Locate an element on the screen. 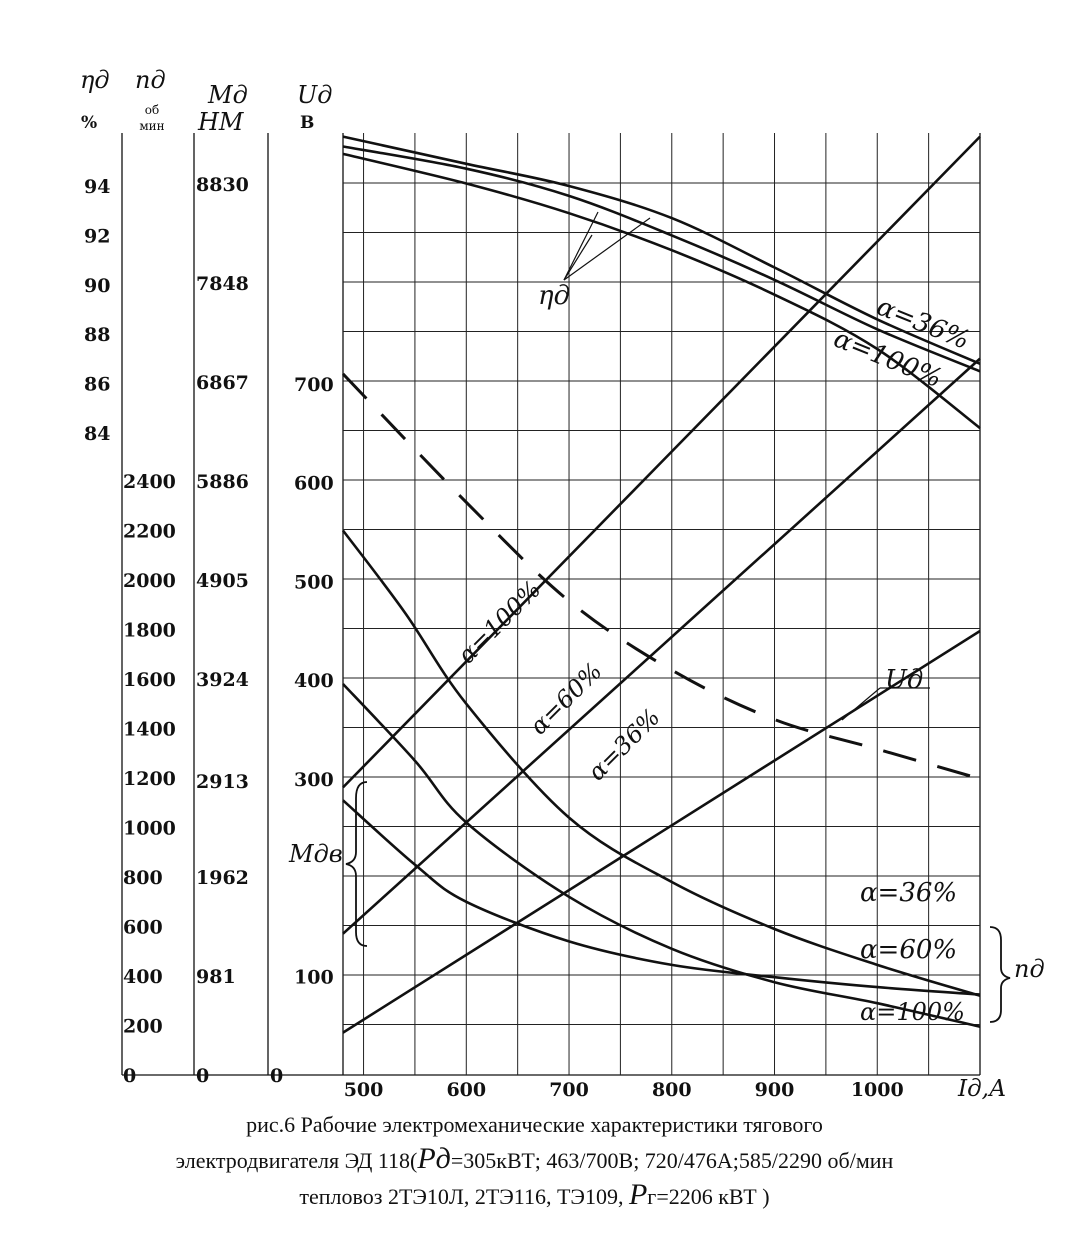  efficiency-tick-label: 88 is located at coordinates (97, 335).